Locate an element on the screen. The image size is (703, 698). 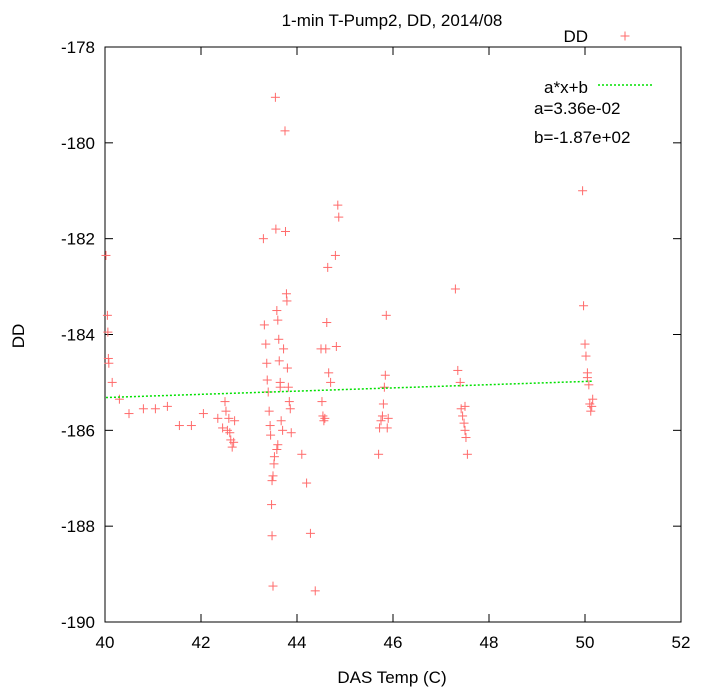
legend-points-label: DD is located at coordinates (575, 36).